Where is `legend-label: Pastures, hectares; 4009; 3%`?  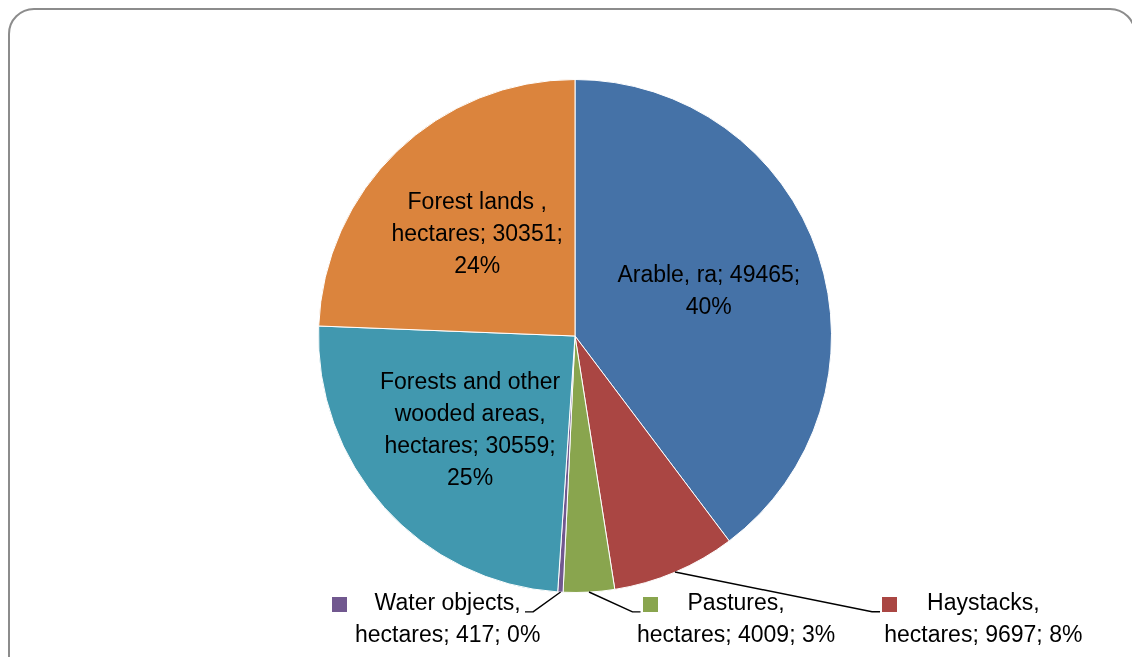 legend-label: Pastures, hectares; 4009; 3% is located at coordinates (736, 618).